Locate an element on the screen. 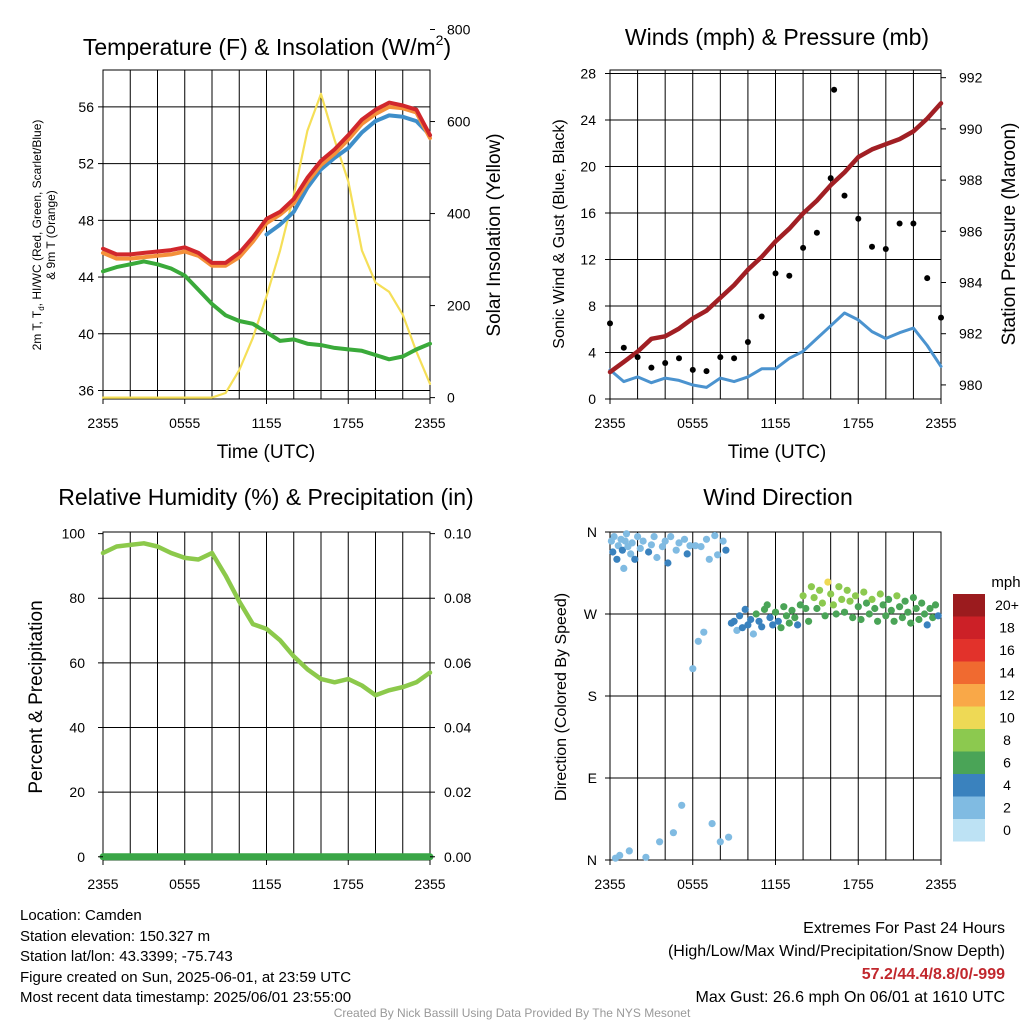 This screenshot has width=1024, height=1024. temp-y-tick-label: 40 is located at coordinates (86, 334).